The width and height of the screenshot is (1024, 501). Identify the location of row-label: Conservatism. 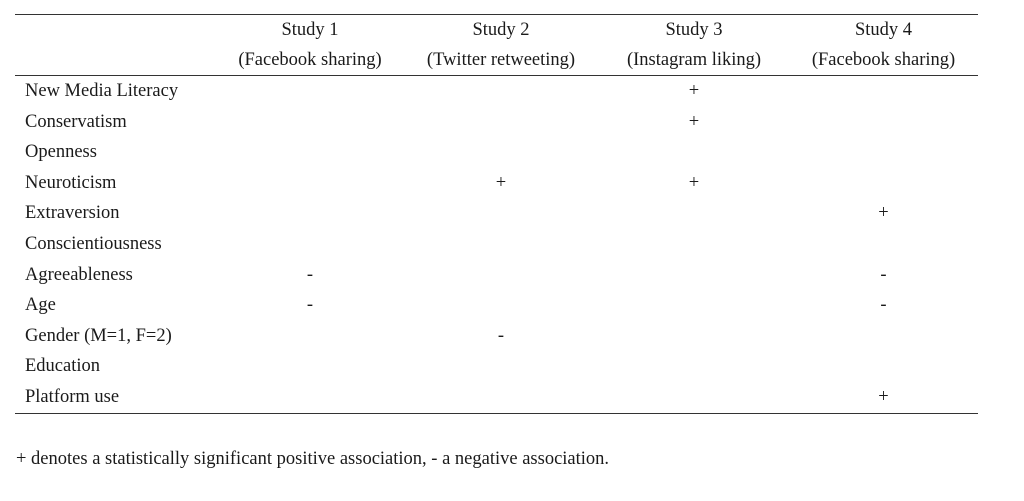
(76, 121).